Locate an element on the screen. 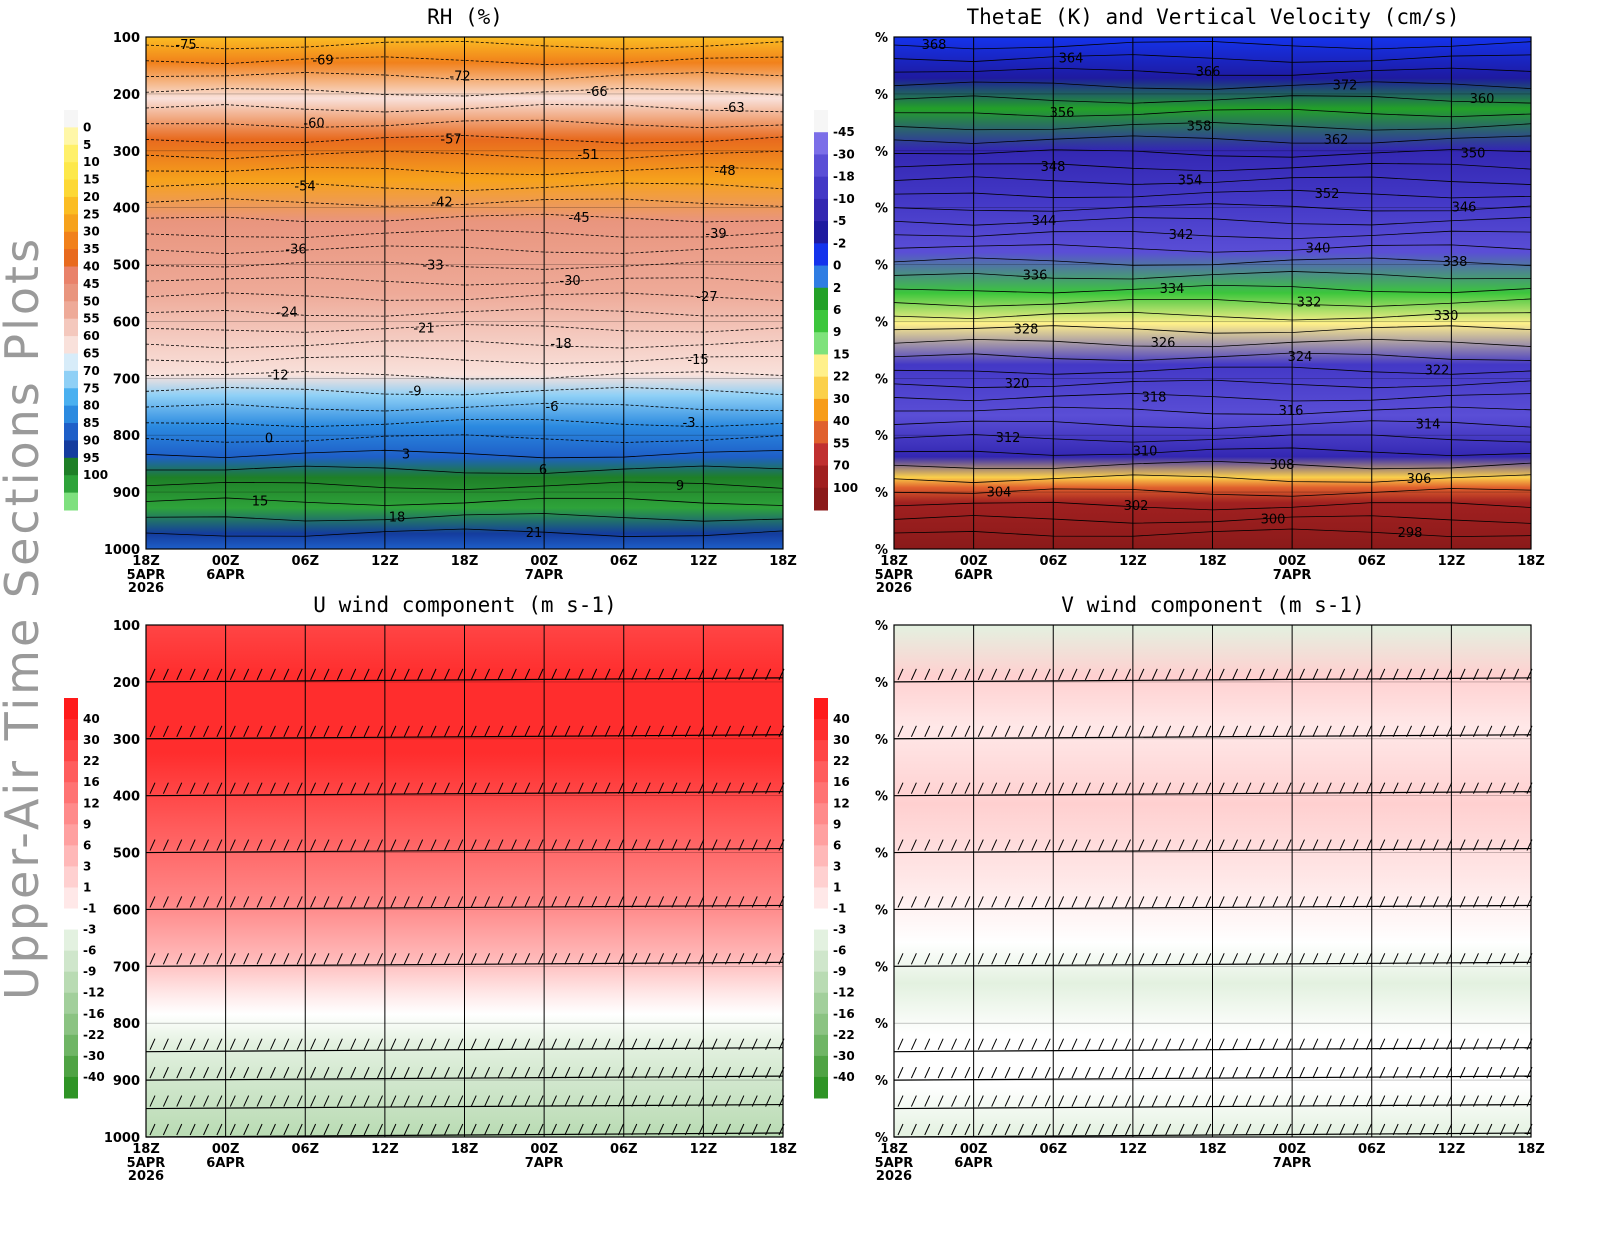 This screenshot has width=1600, height=1236. rh-y-tick-label: 500 is located at coordinates (126, 266).